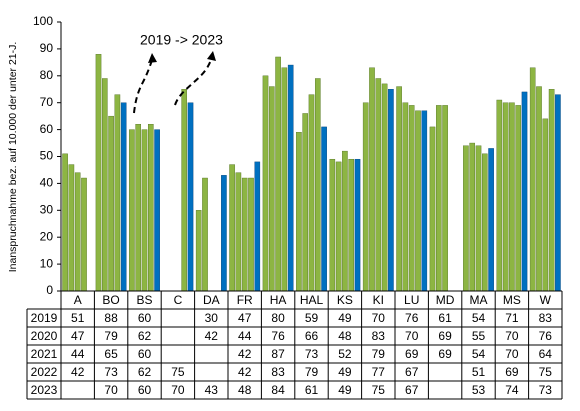  I want to click on bar-A-2020, so click(71, 228).